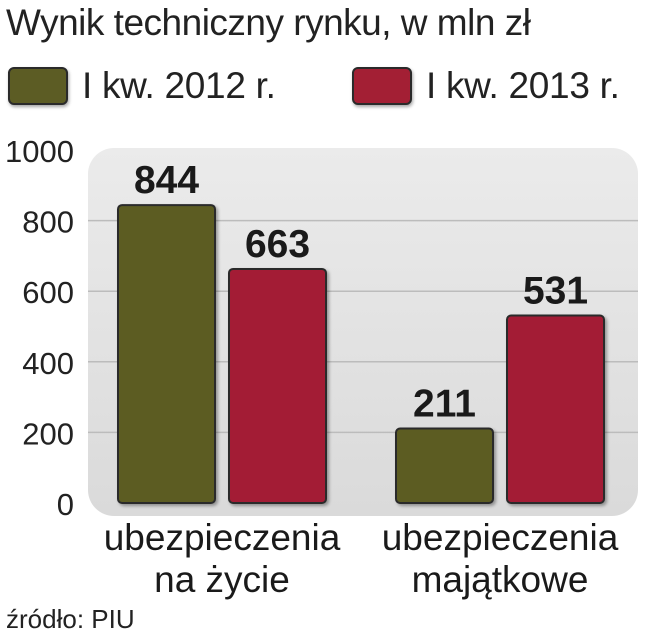 The height and width of the screenshot is (640, 647). Describe the element at coordinates (268, 22) in the screenshot. I see `chart-title: Wynik techniczny rynku, w mln zł` at that location.